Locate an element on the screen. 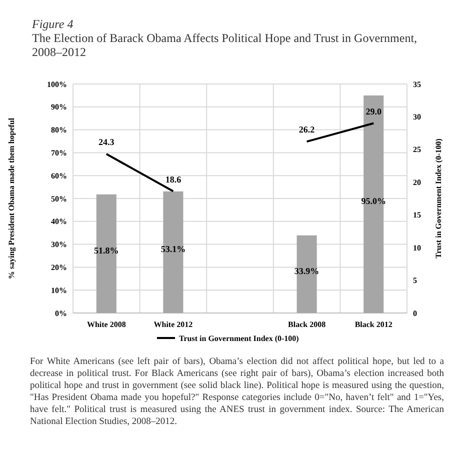  y2-axis-title: Trust in Government Index (0-100) is located at coordinates (438, 198).